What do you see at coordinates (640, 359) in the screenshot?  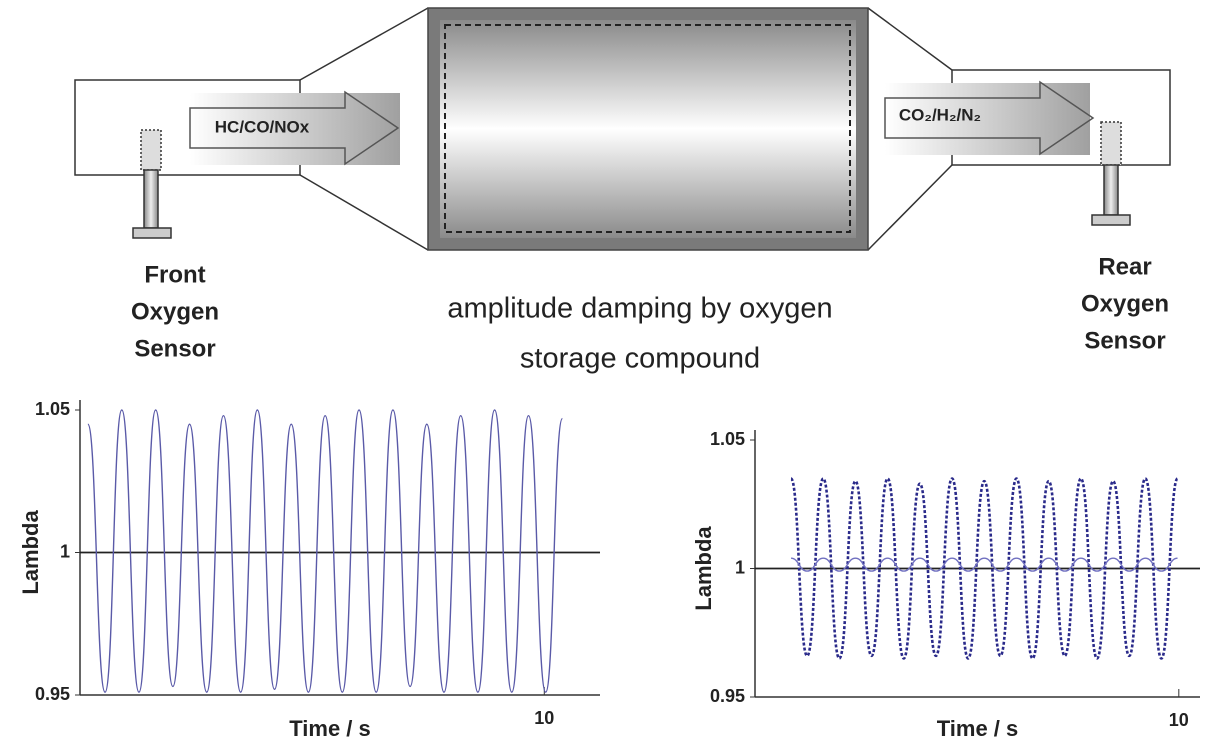 I see `caption: storage compound` at bounding box center [640, 359].